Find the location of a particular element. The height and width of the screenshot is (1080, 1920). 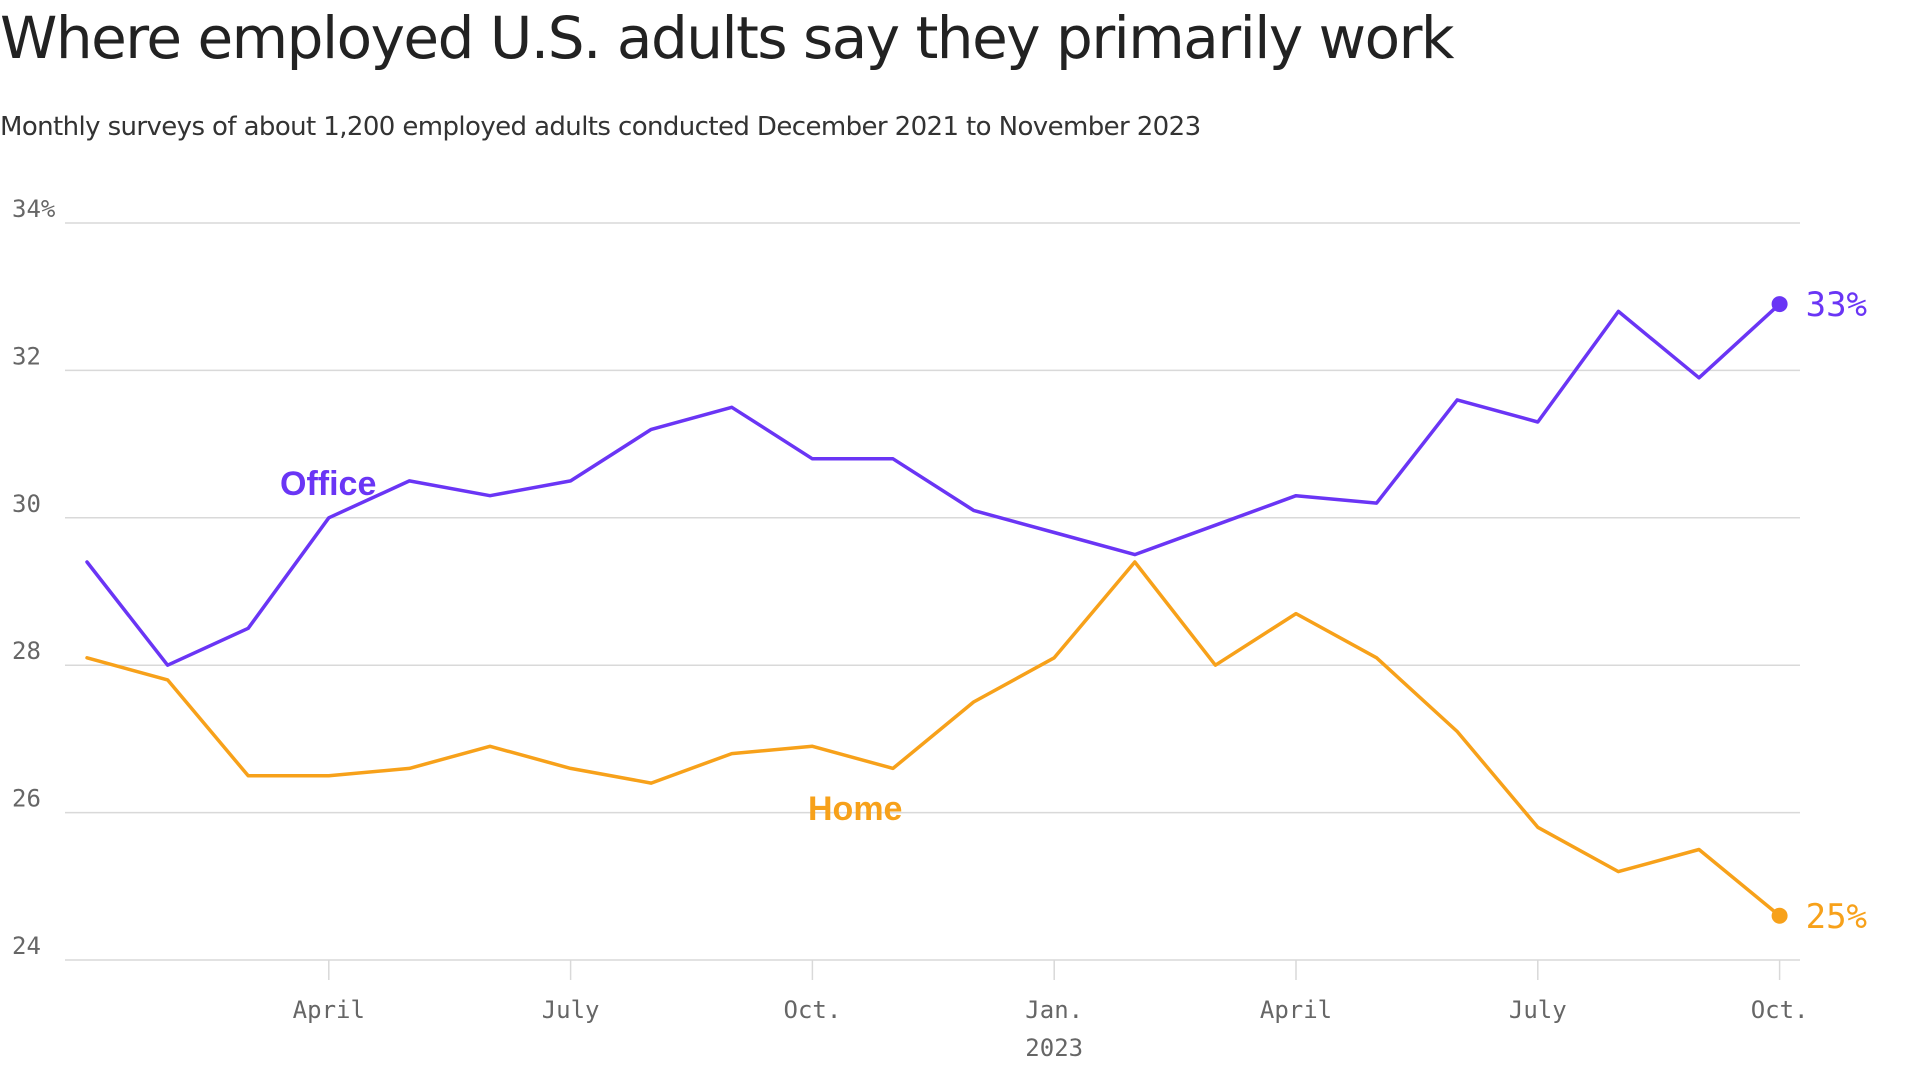

end-point-office is located at coordinates (1779, 304).